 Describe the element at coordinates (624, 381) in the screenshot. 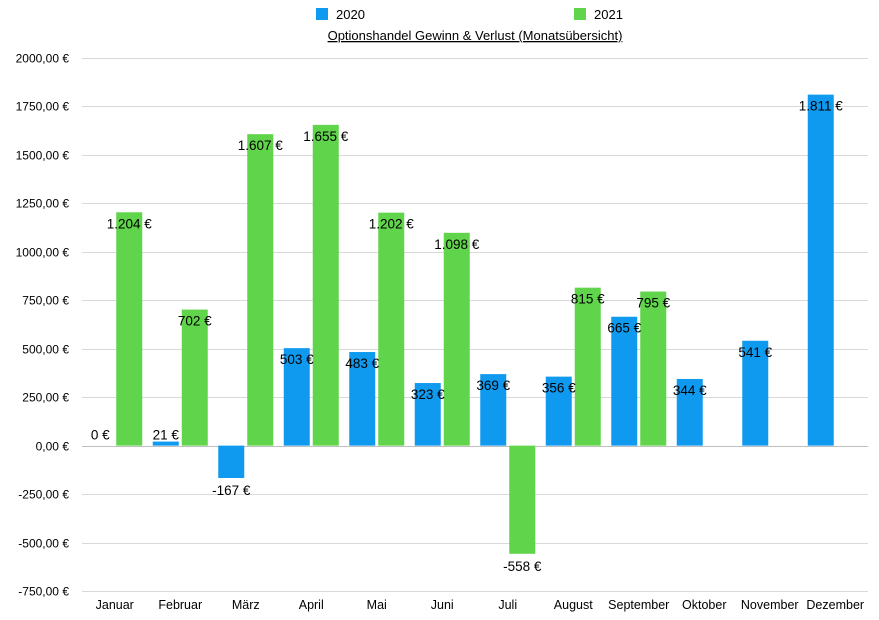

I see `bar-2020-September` at that location.